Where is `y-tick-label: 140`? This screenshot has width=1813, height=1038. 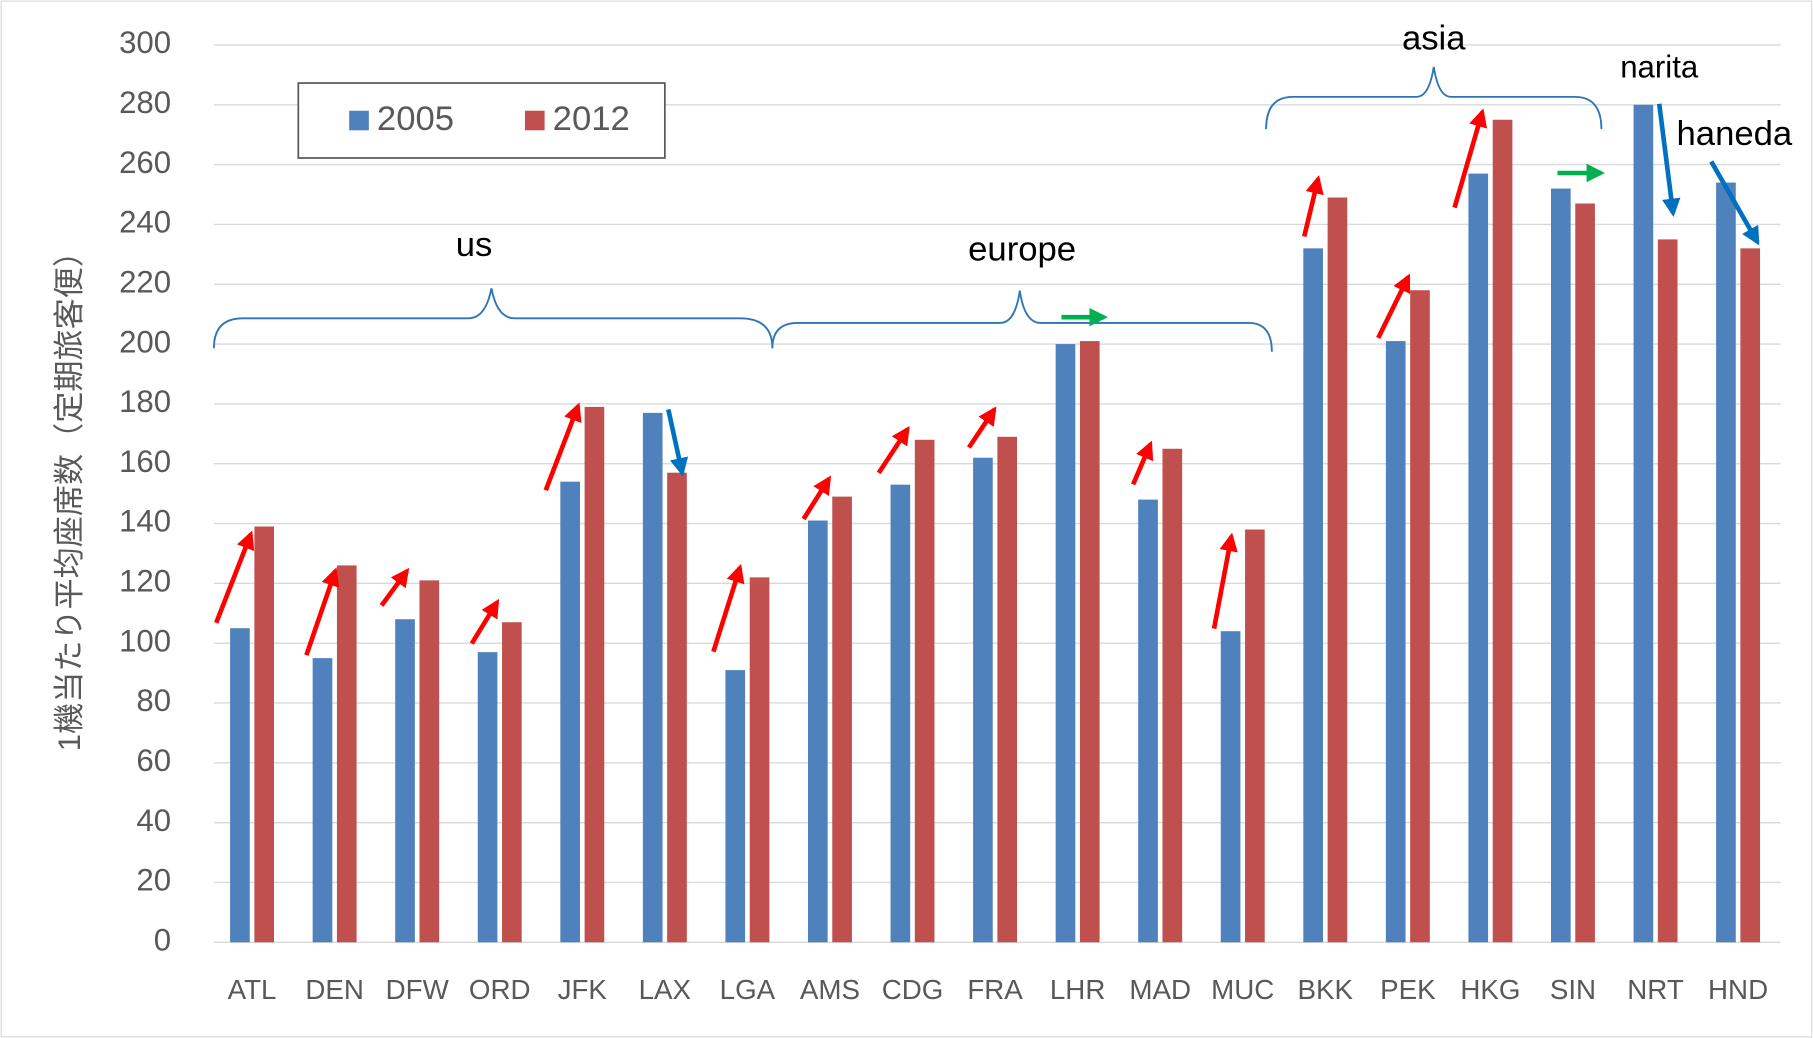 y-tick-label: 140 is located at coordinates (145, 521).